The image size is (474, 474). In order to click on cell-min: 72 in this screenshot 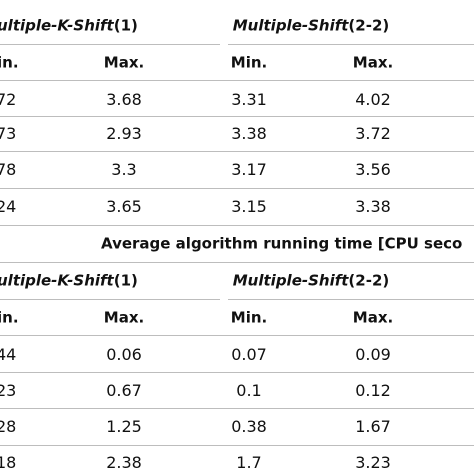, I will do `click(8, 99)`.